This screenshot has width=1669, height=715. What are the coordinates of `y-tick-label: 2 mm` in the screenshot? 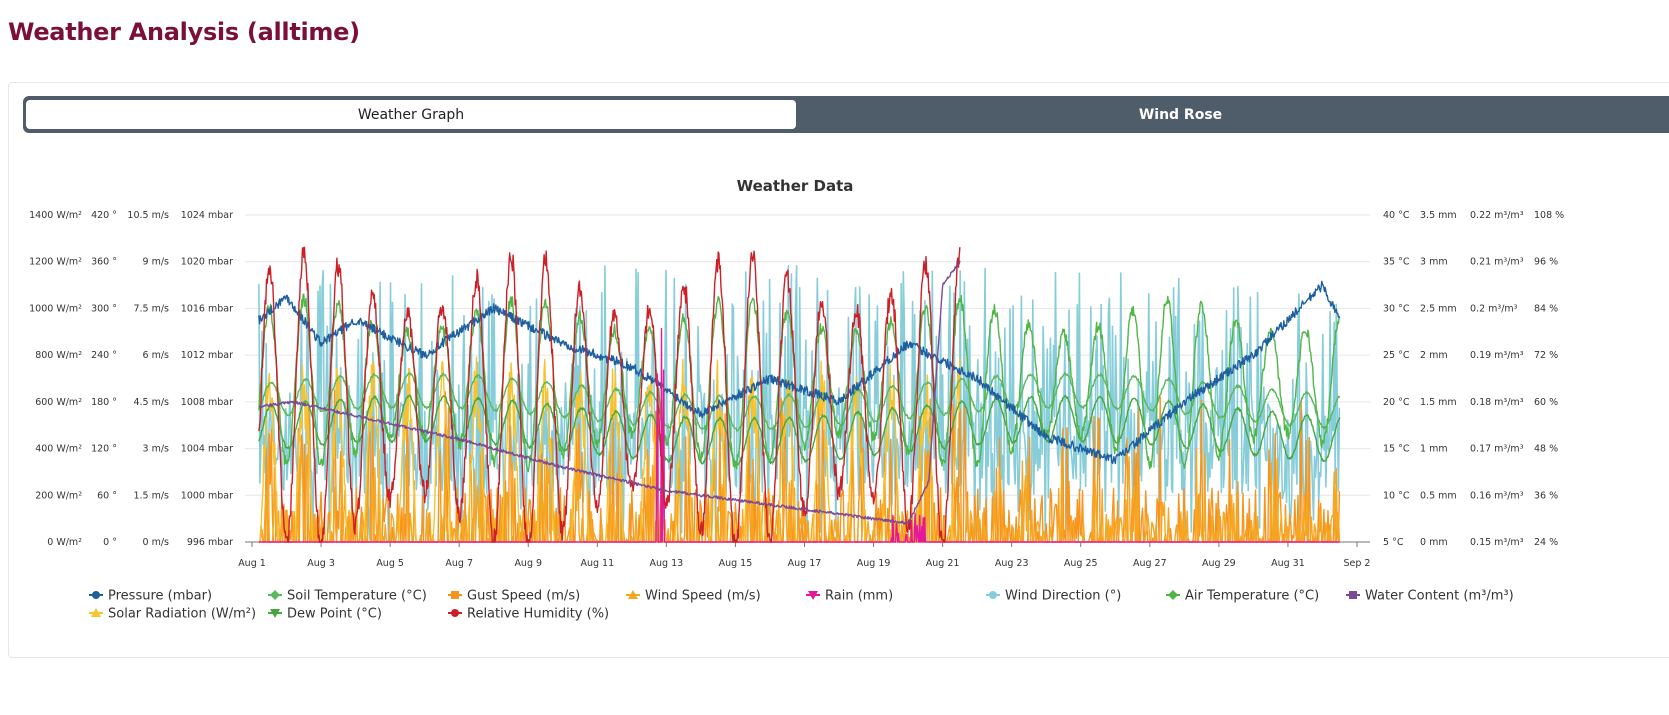 It's located at (1434, 355).